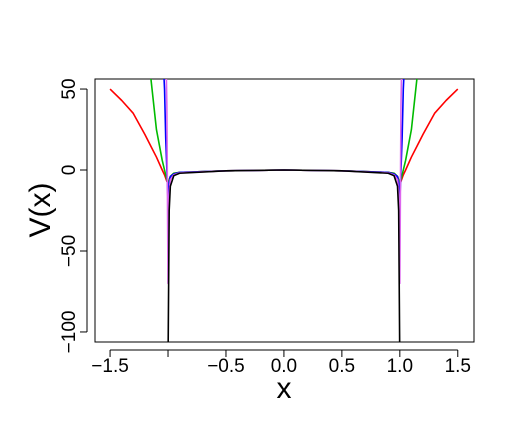  What do you see at coordinates (69, 88) in the screenshot?
I see `y-tick-label: 50` at bounding box center [69, 88].